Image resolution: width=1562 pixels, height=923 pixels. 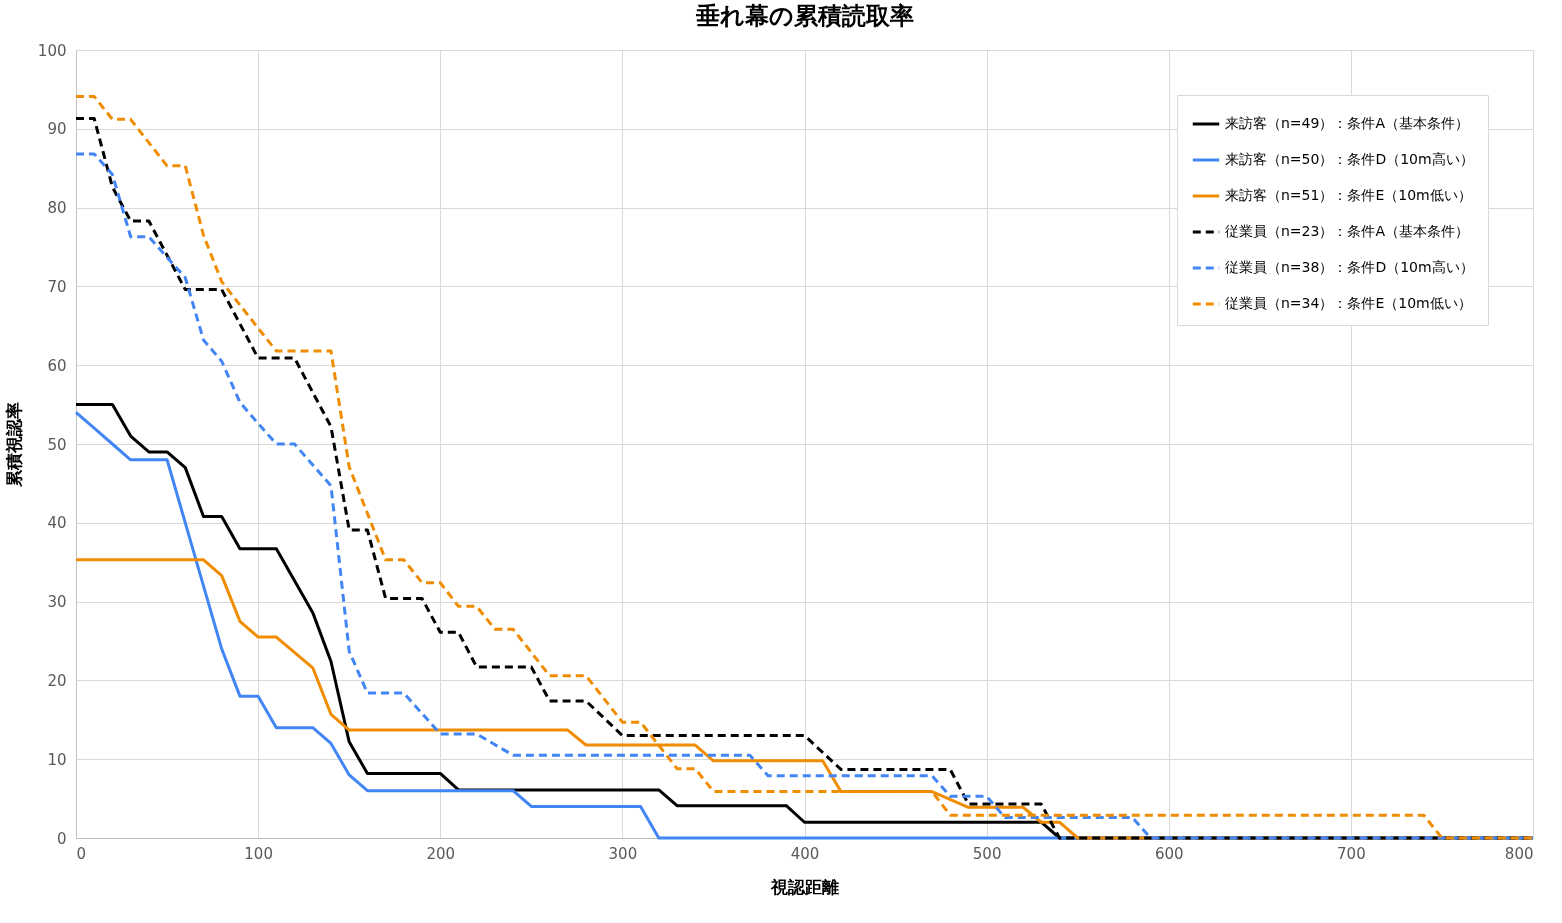 I want to click on legend-label: 来訪客（n=50）：条件D（10m高い）, so click(x=1349, y=159).